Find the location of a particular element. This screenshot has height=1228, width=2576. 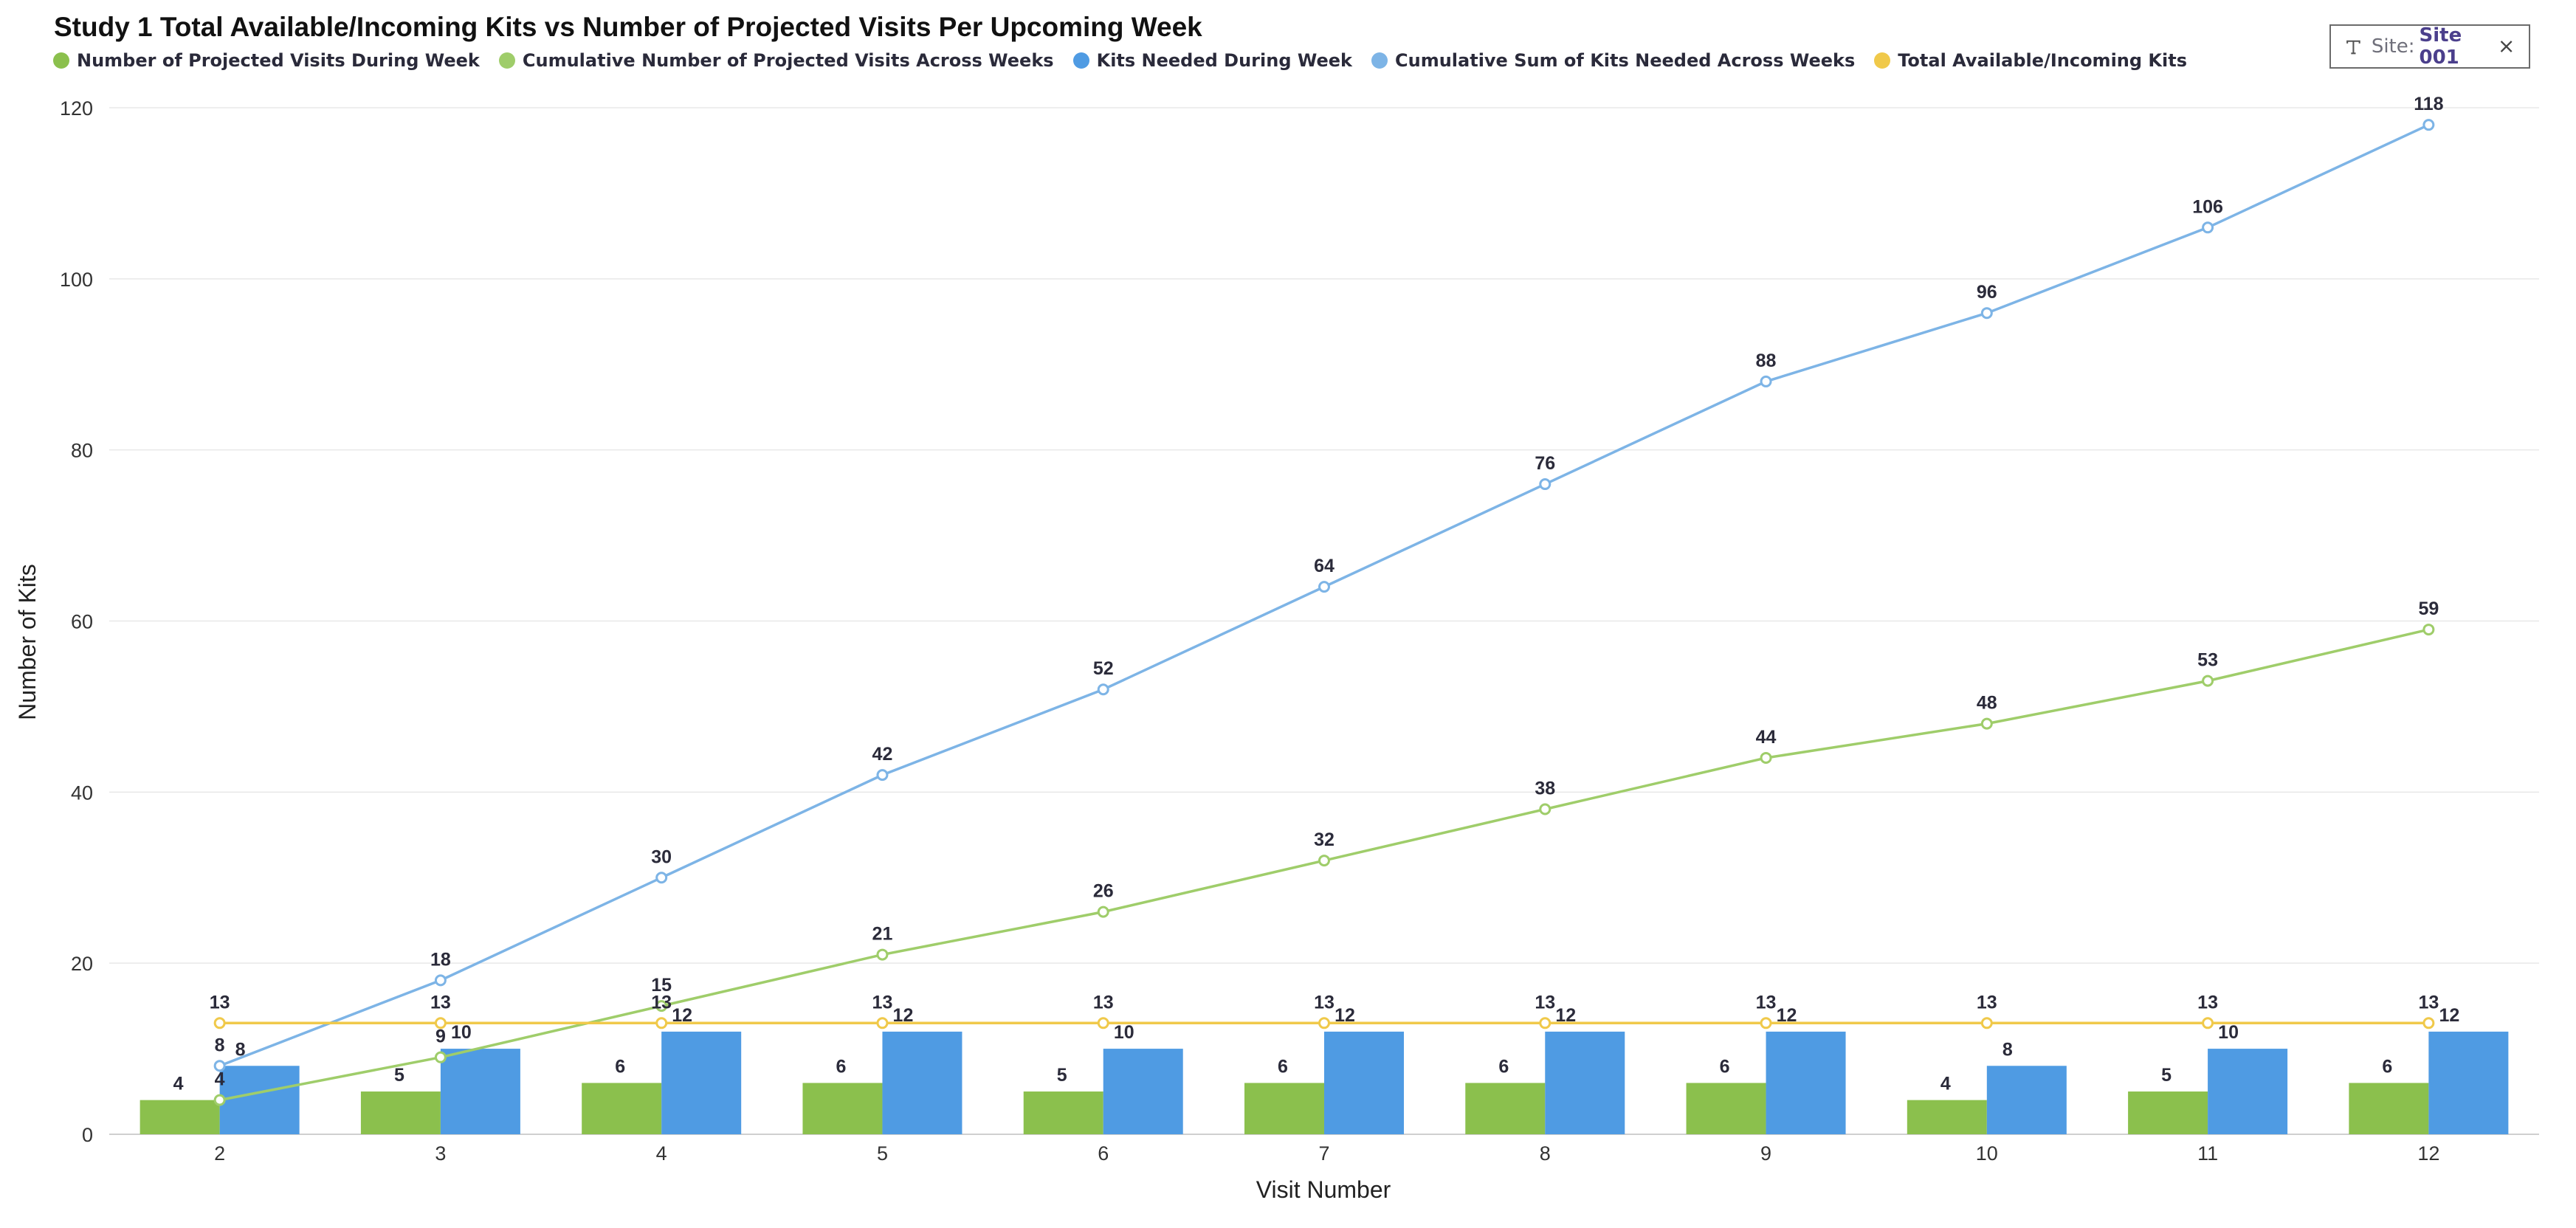

point-label-cum-kits: 30 is located at coordinates (662, 856).